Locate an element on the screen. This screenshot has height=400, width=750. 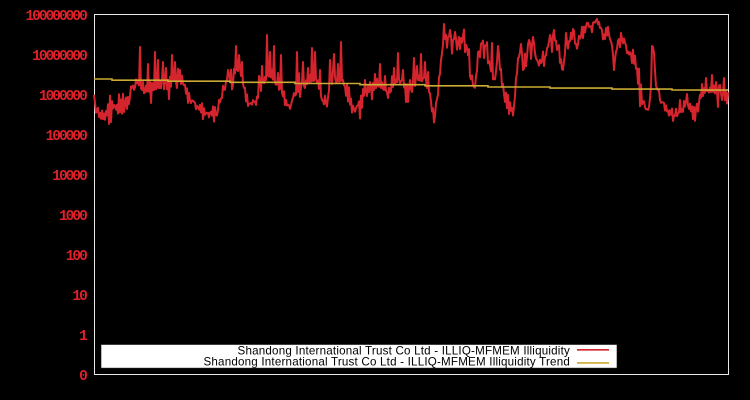
svg-text: 10000000 is located at coordinates (59, 57).